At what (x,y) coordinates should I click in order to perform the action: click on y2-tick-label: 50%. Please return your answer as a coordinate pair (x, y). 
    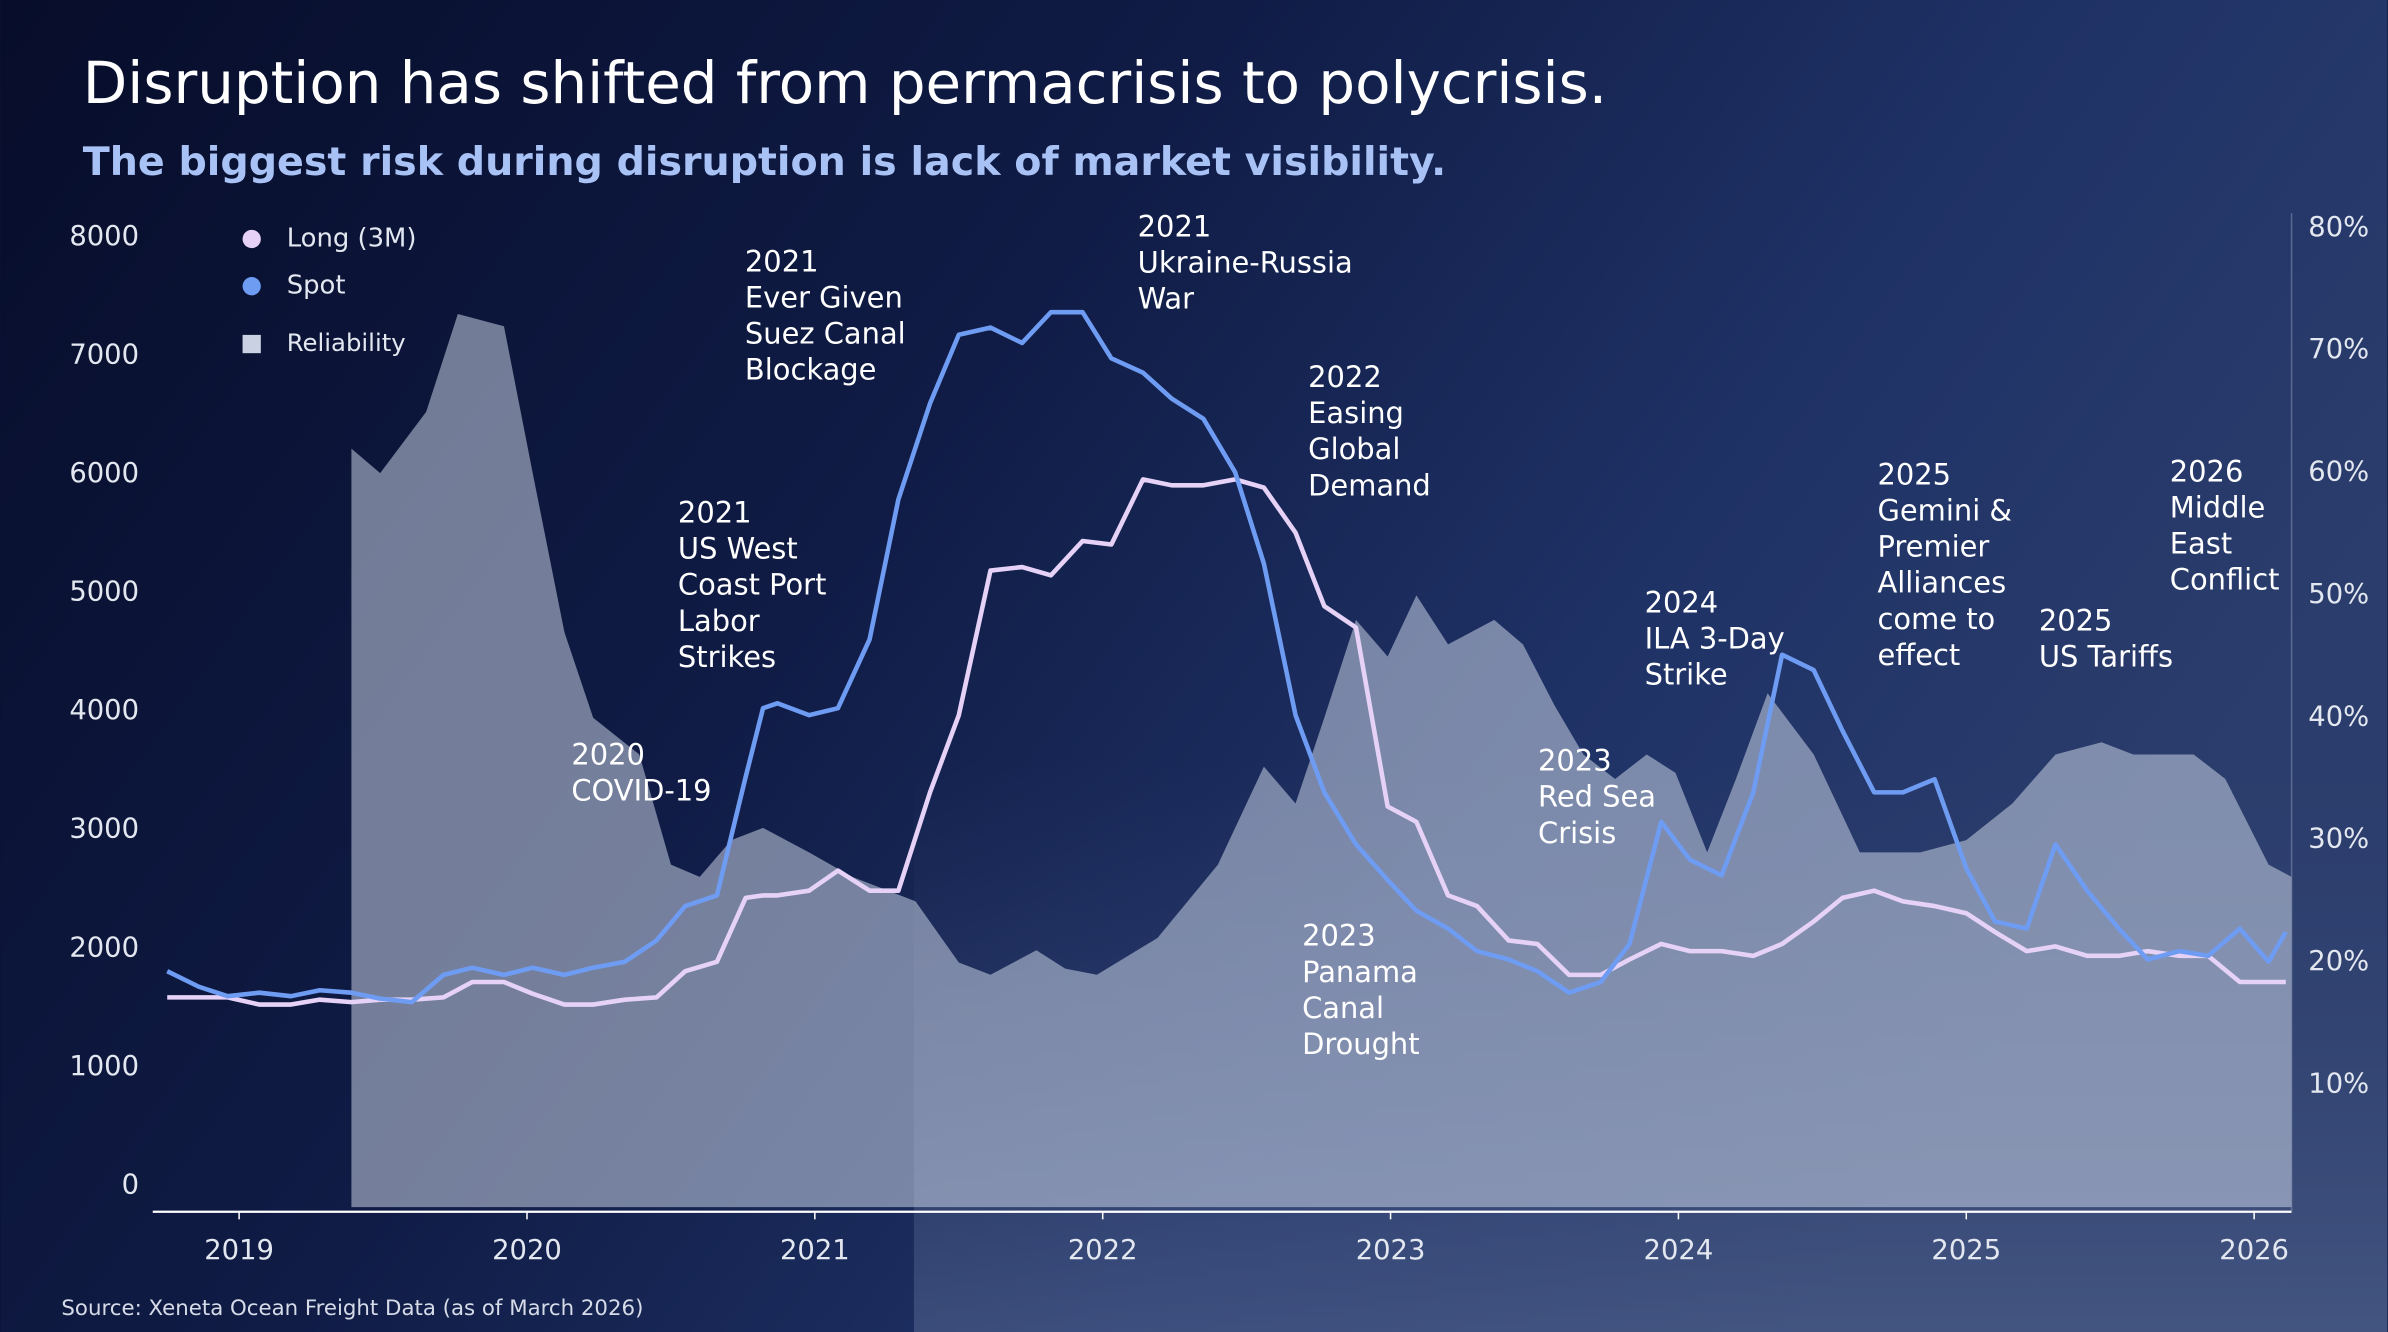
    Looking at the image, I should click on (2338, 594).